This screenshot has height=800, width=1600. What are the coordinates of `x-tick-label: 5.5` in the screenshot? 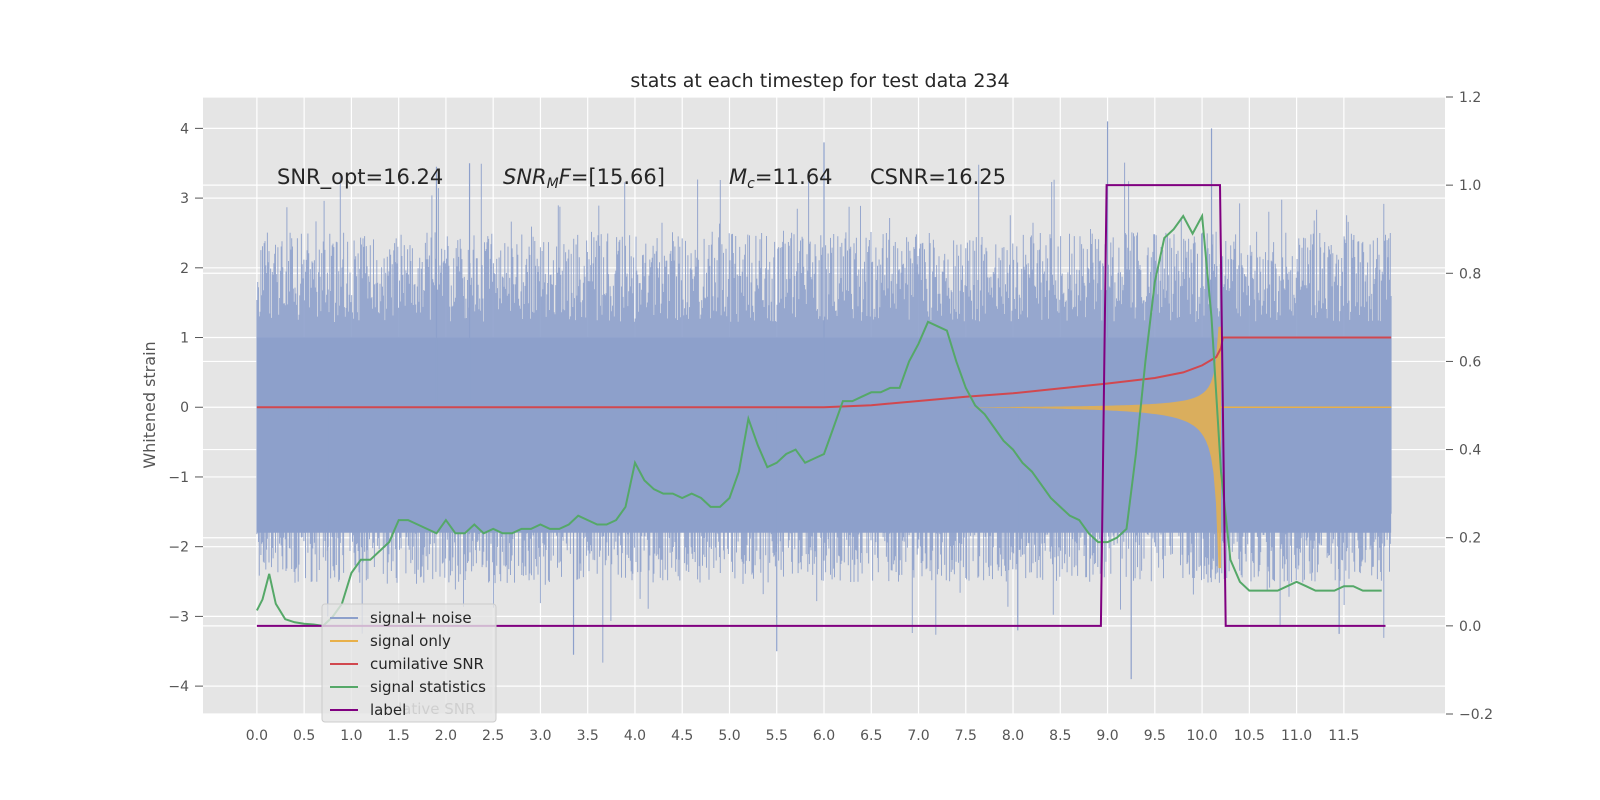 It's located at (777, 736).